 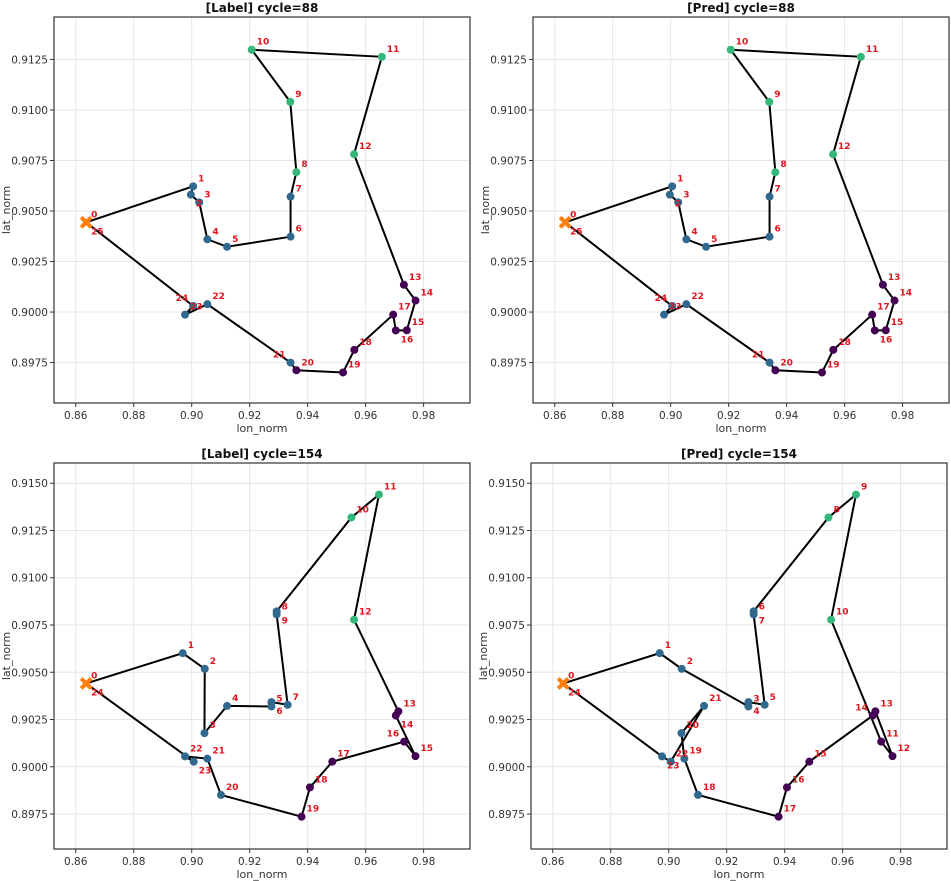 I want to click on y-tick-label: 0.8975, so click(x=506, y=815).